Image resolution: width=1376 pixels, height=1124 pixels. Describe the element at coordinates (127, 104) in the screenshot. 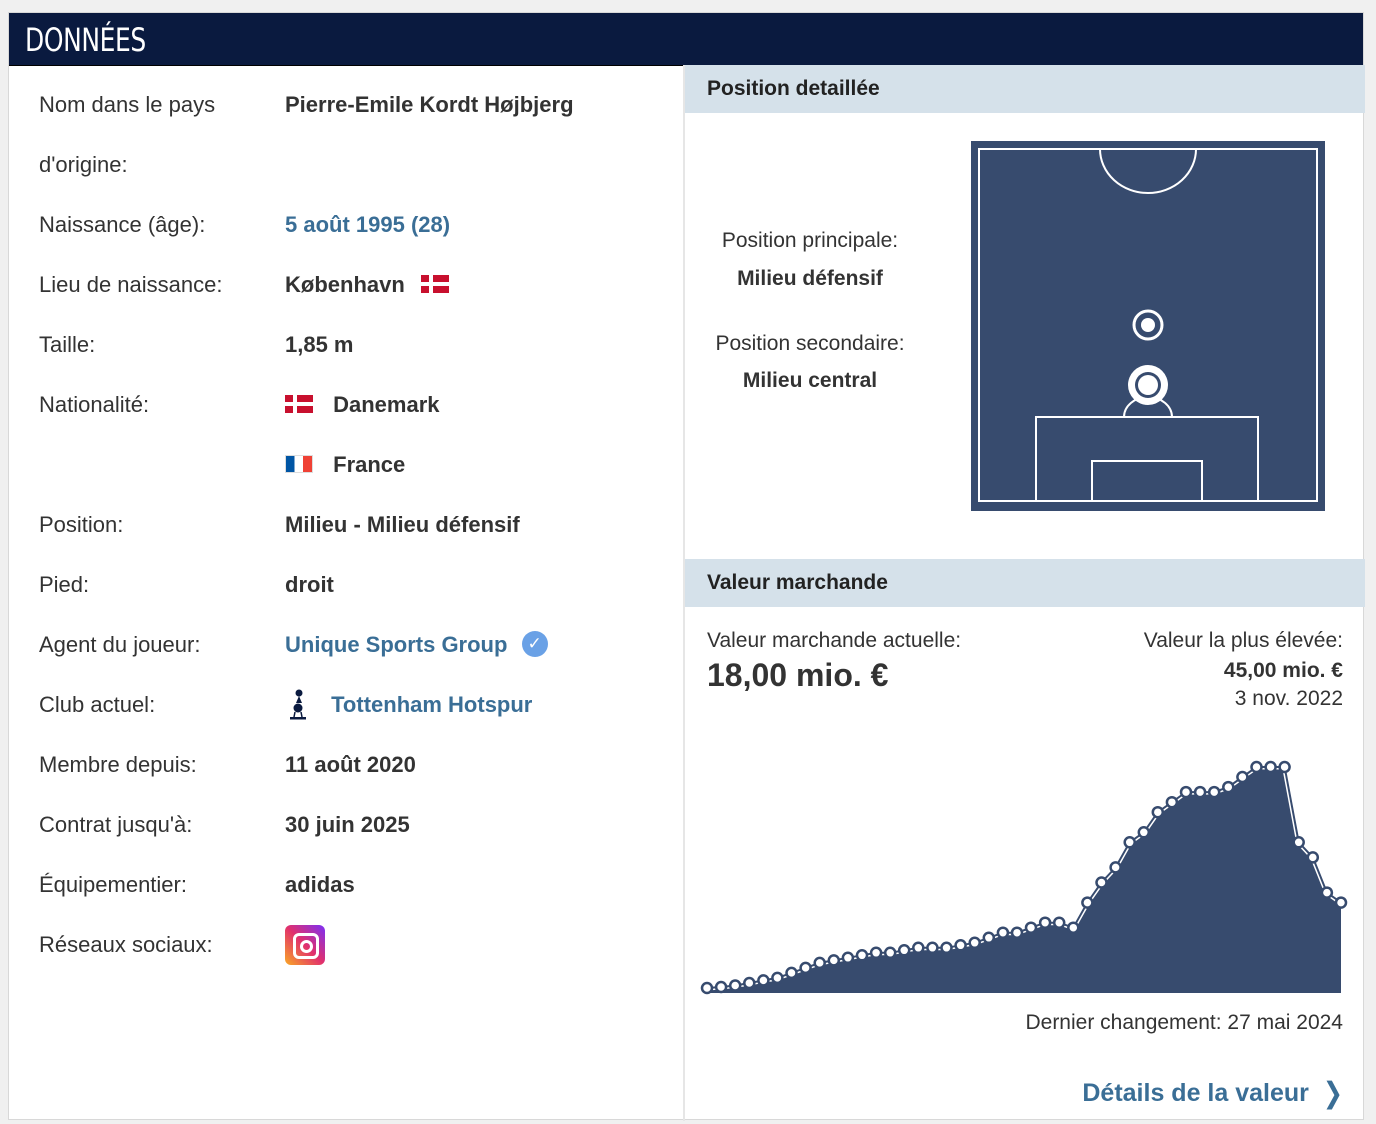

I see `fact-label: Nom dans le pays` at that location.